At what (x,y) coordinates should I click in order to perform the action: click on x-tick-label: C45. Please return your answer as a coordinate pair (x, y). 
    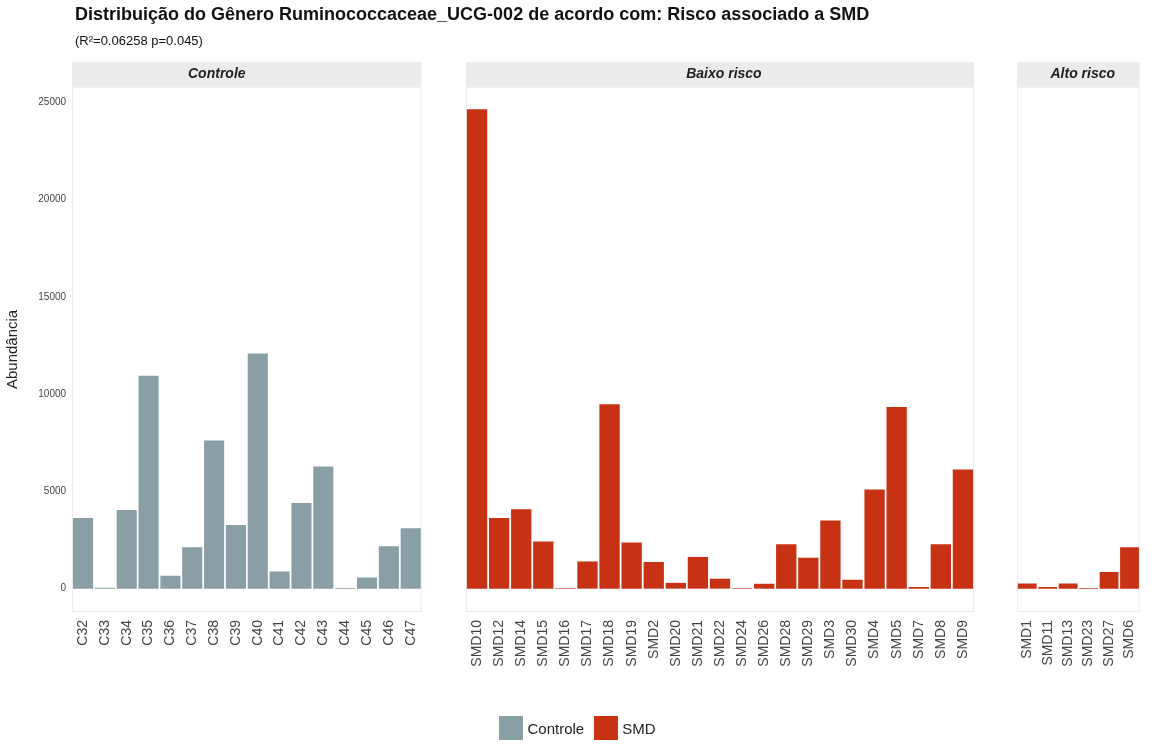
    Looking at the image, I should click on (365, 632).